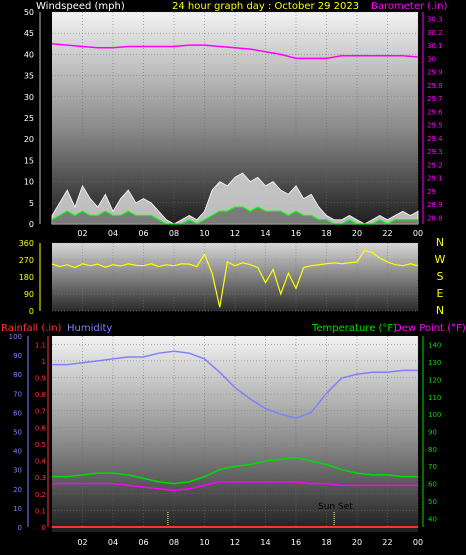 This screenshot has height=555, width=466. I want to click on panel2-series, so click(235, 278).